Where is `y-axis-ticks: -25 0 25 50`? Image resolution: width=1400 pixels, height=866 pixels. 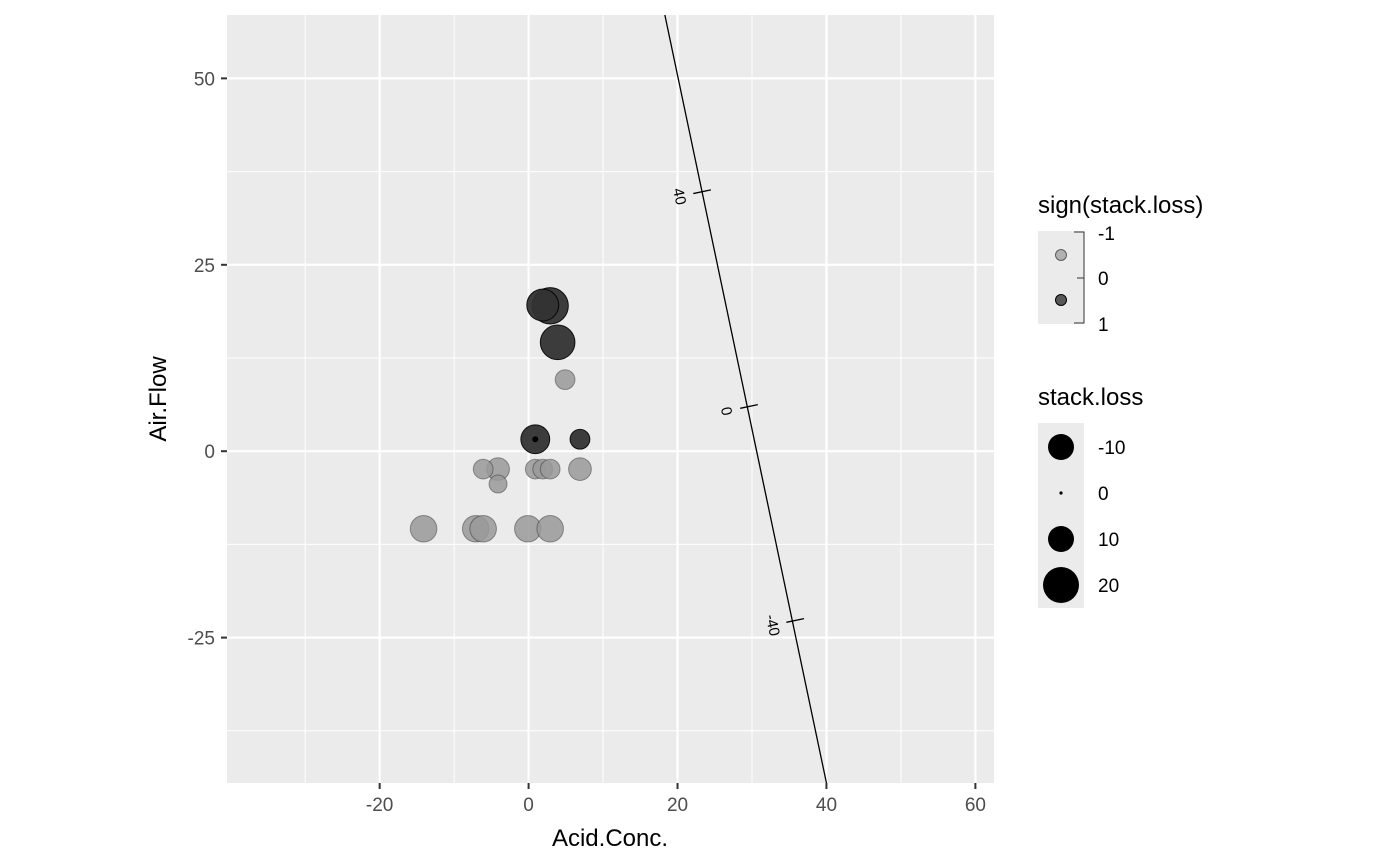
y-axis-ticks: -25 0 25 50 is located at coordinates (207, 359).